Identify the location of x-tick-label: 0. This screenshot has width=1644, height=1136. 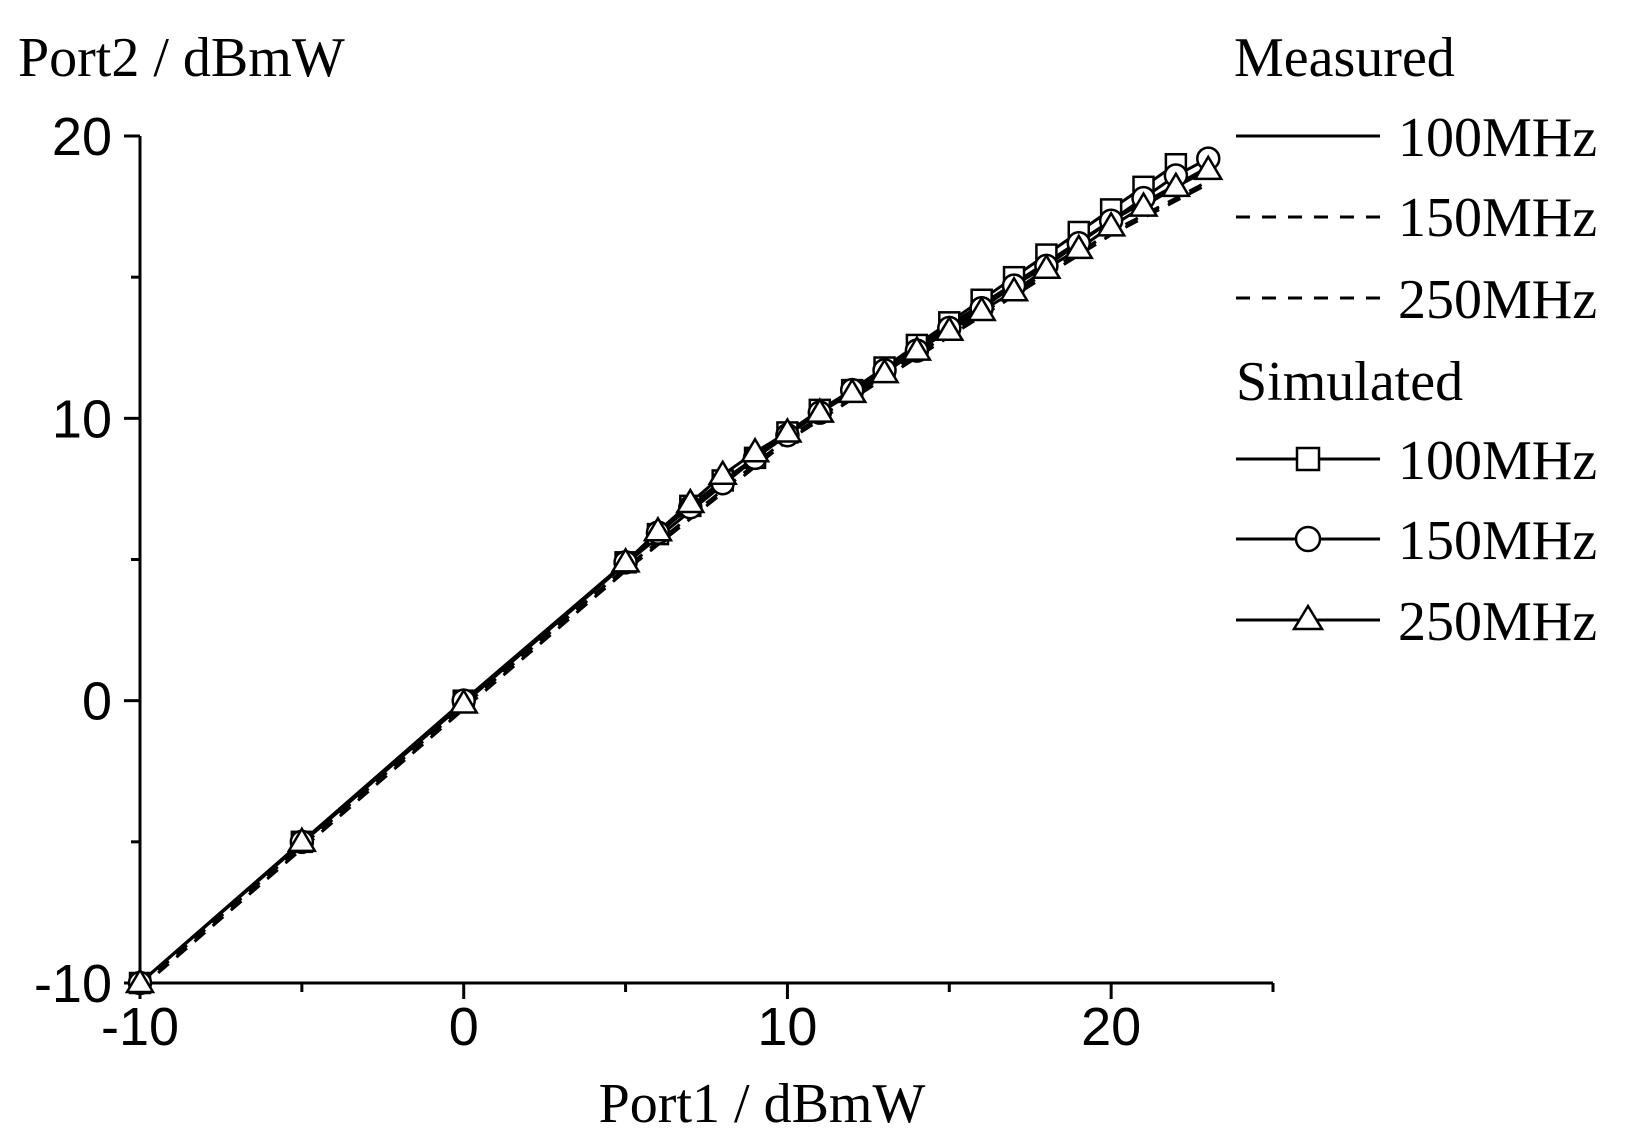
(464, 1027).